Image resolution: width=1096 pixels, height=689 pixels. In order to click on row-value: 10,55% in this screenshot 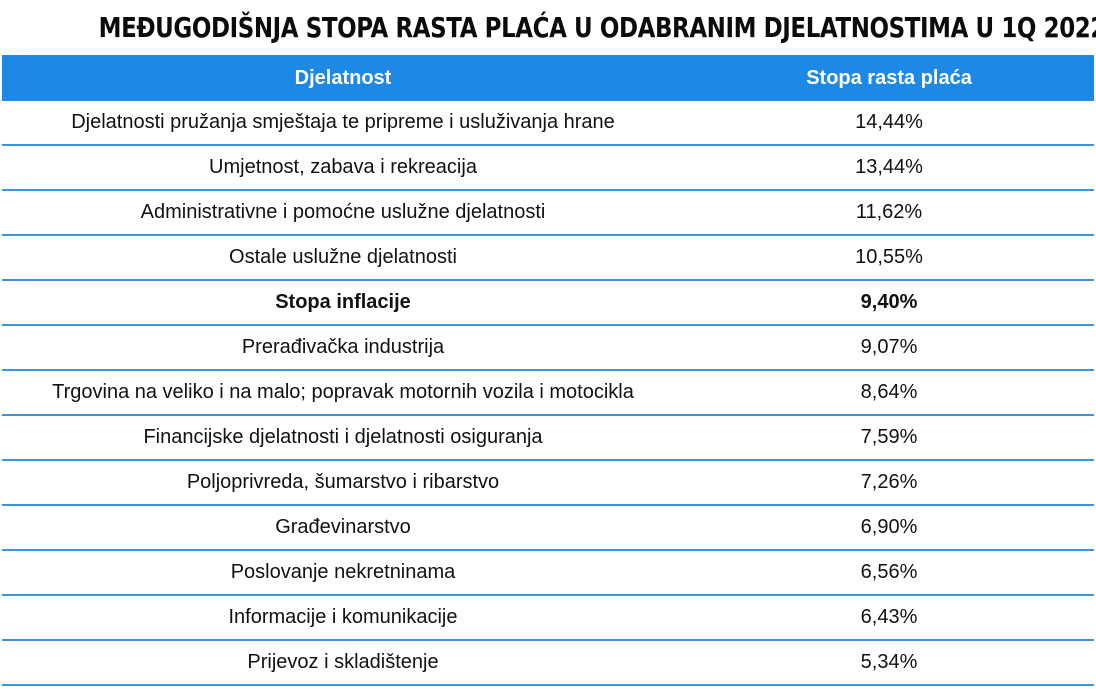, I will do `click(889, 257)`.